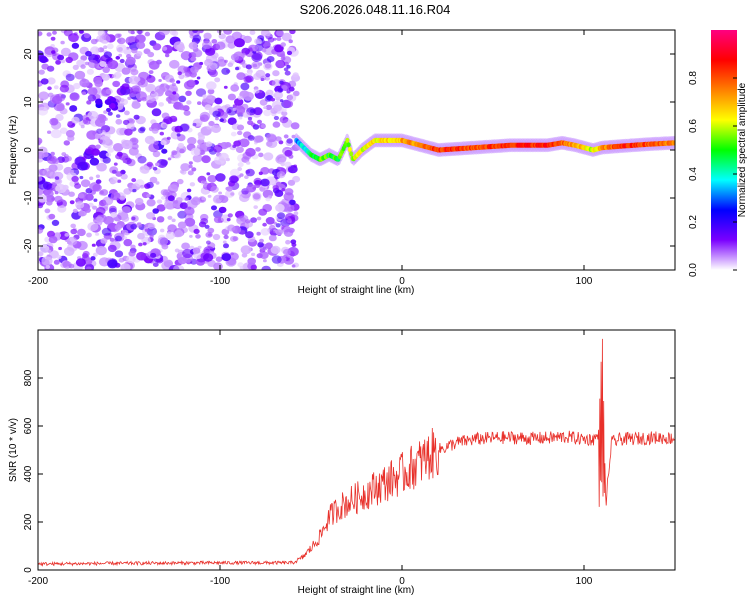  Describe the element at coordinates (220, 281) in the screenshot. I see `x-tick-label: -100` at that location.